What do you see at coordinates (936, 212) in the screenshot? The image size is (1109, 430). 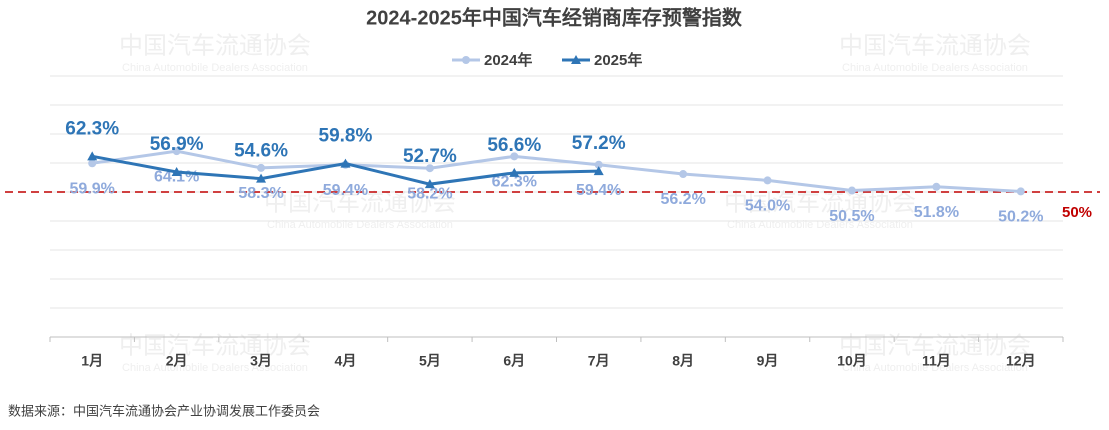 I see `data-label: 51.8%` at bounding box center [936, 212].